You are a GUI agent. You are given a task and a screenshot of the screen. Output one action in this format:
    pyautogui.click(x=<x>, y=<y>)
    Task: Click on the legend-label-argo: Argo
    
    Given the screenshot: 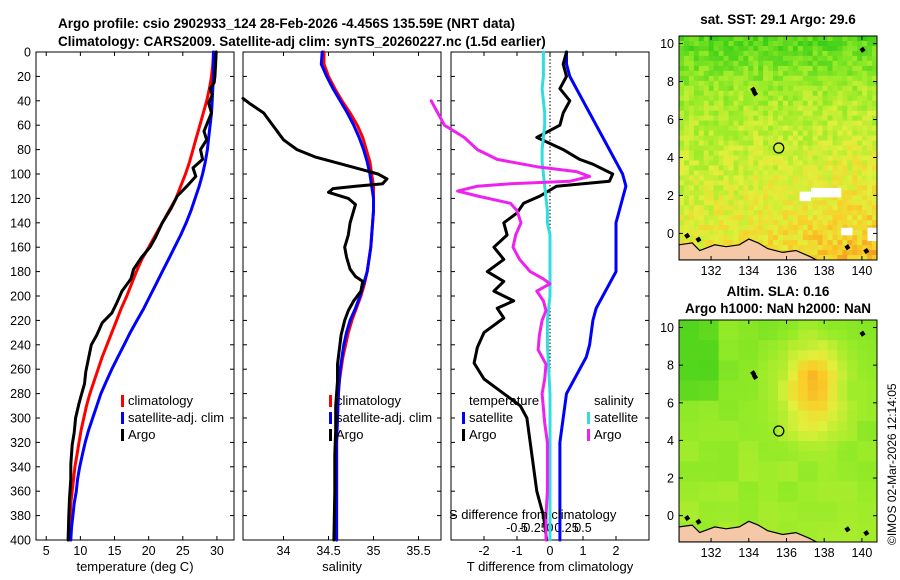 What is the action you would take?
    pyautogui.click(x=349, y=434)
    